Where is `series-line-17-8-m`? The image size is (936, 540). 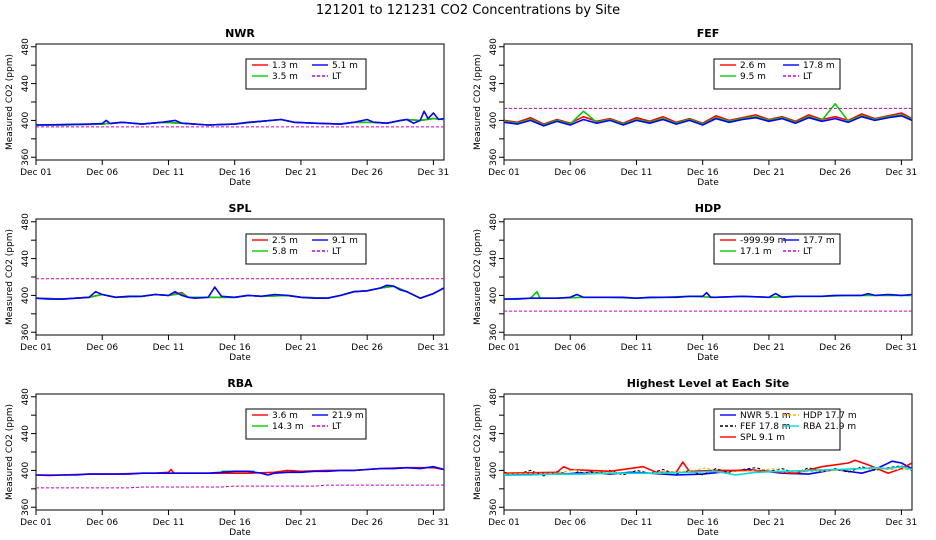 series-line-17-8-m is located at coordinates (708, 121).